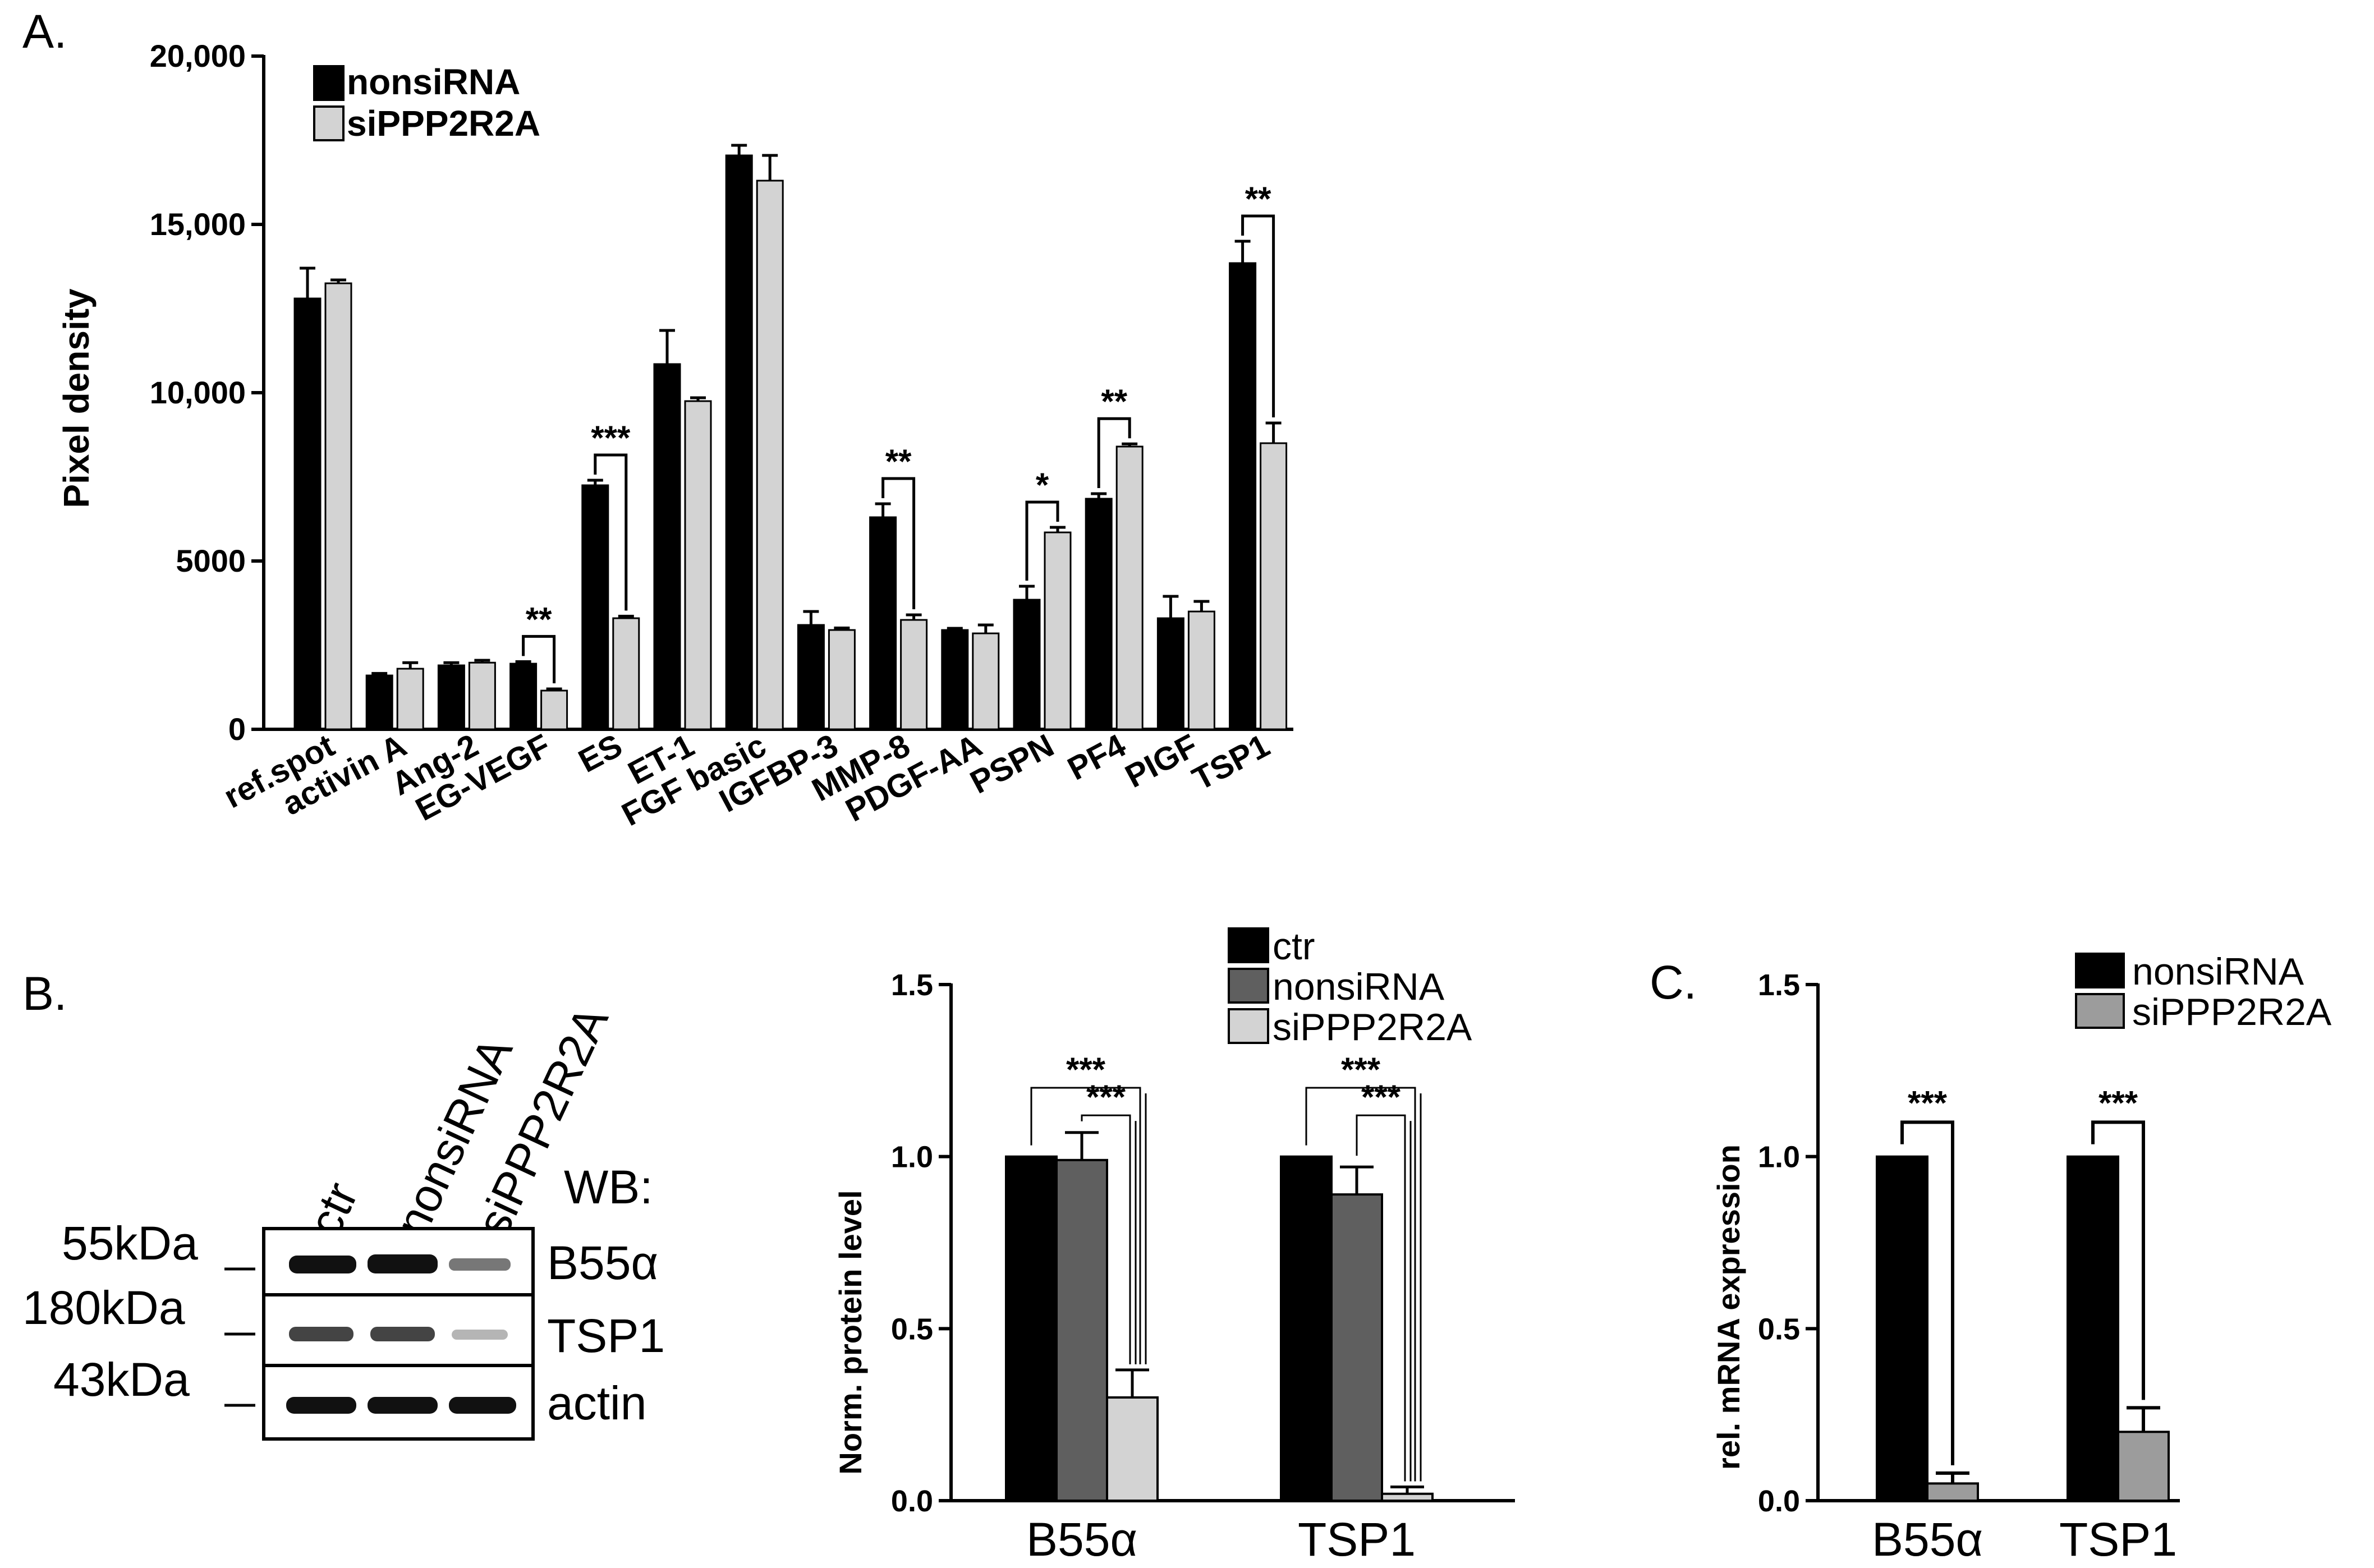  I want to click on significance-label-tsp1: ***, so click(2118, 1102).